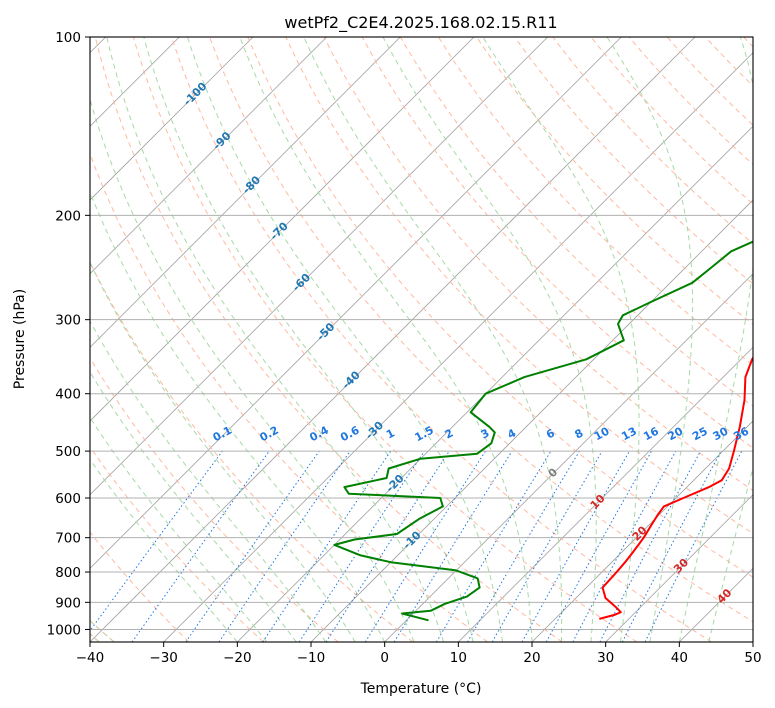 The width and height of the screenshot is (775, 708). I want to click on y-tick-label: 500, so click(68, 452).